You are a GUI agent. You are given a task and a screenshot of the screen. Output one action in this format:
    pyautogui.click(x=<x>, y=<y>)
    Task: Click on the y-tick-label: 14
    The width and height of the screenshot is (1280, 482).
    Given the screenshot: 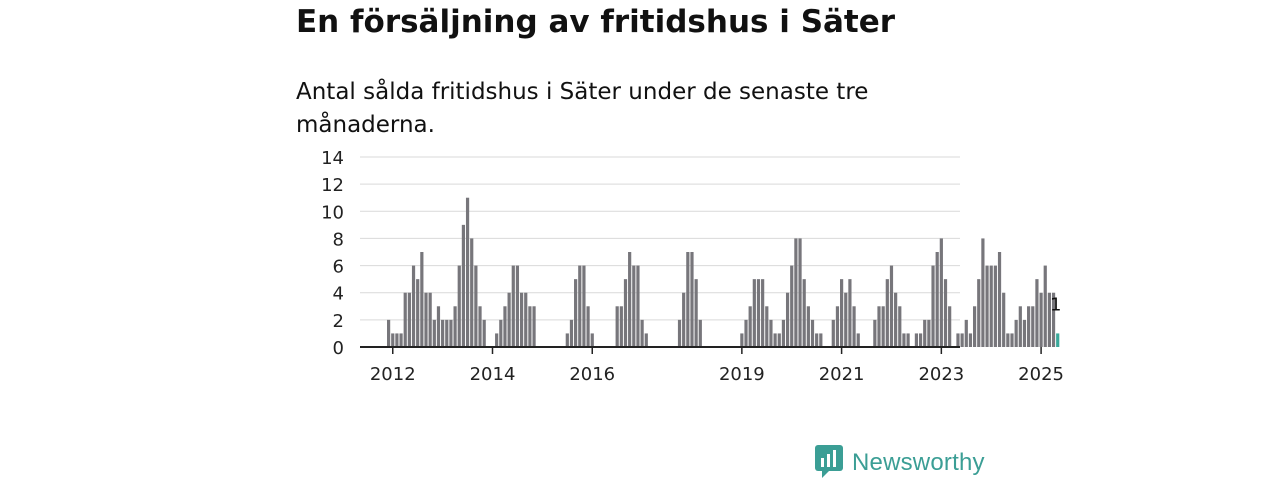 What is the action you would take?
    pyautogui.click(x=332, y=158)
    